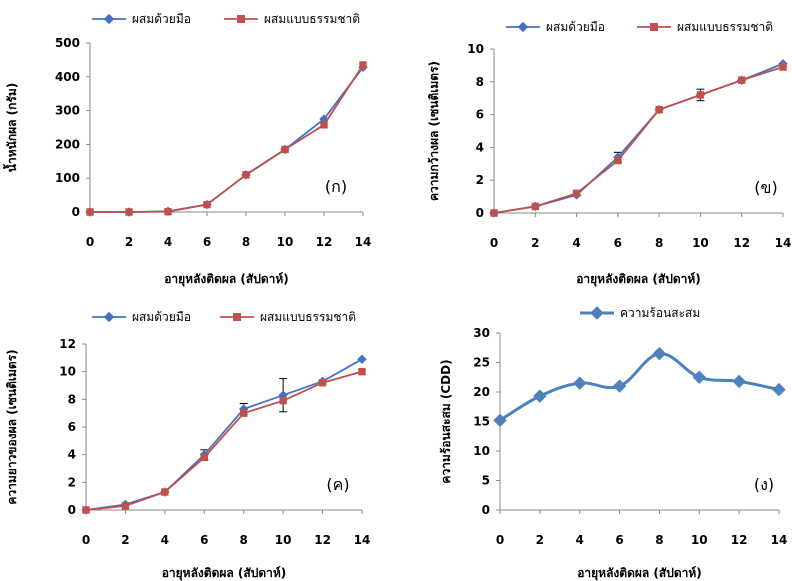 The image size is (792, 581). What do you see at coordinates (336, 186) in the screenshot?
I see `panel-label: (ก)` at bounding box center [336, 186].